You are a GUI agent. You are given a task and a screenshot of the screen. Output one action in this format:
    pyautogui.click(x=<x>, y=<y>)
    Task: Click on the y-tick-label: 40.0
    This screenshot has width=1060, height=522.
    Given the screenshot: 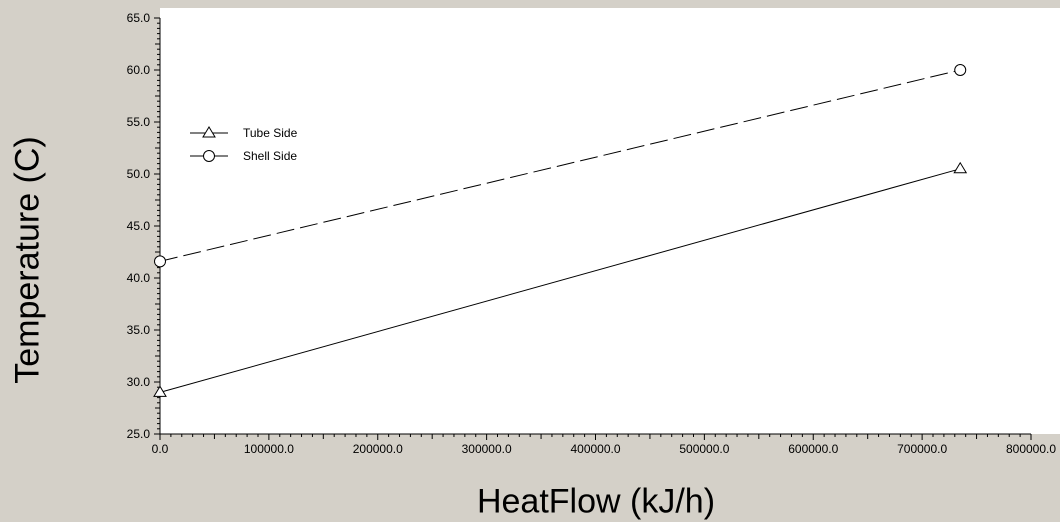 What is the action you would take?
    pyautogui.click(x=139, y=278)
    